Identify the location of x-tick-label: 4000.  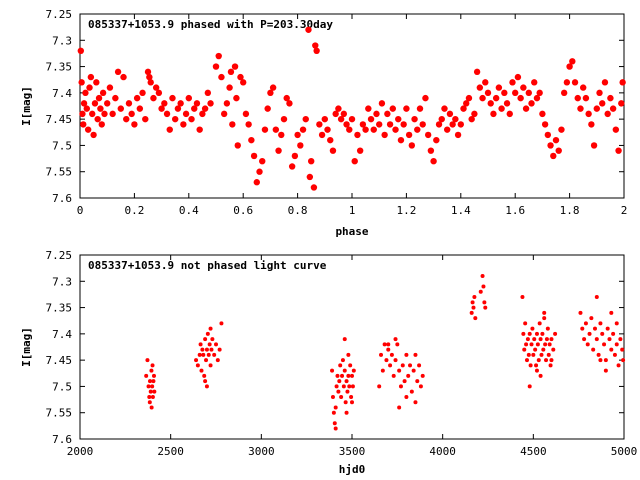
(442, 451).